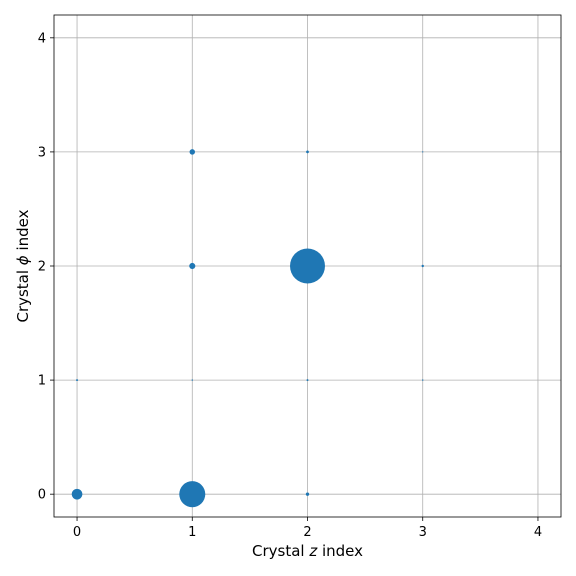  I want to click on y-tick-label: 1, so click(42, 381).